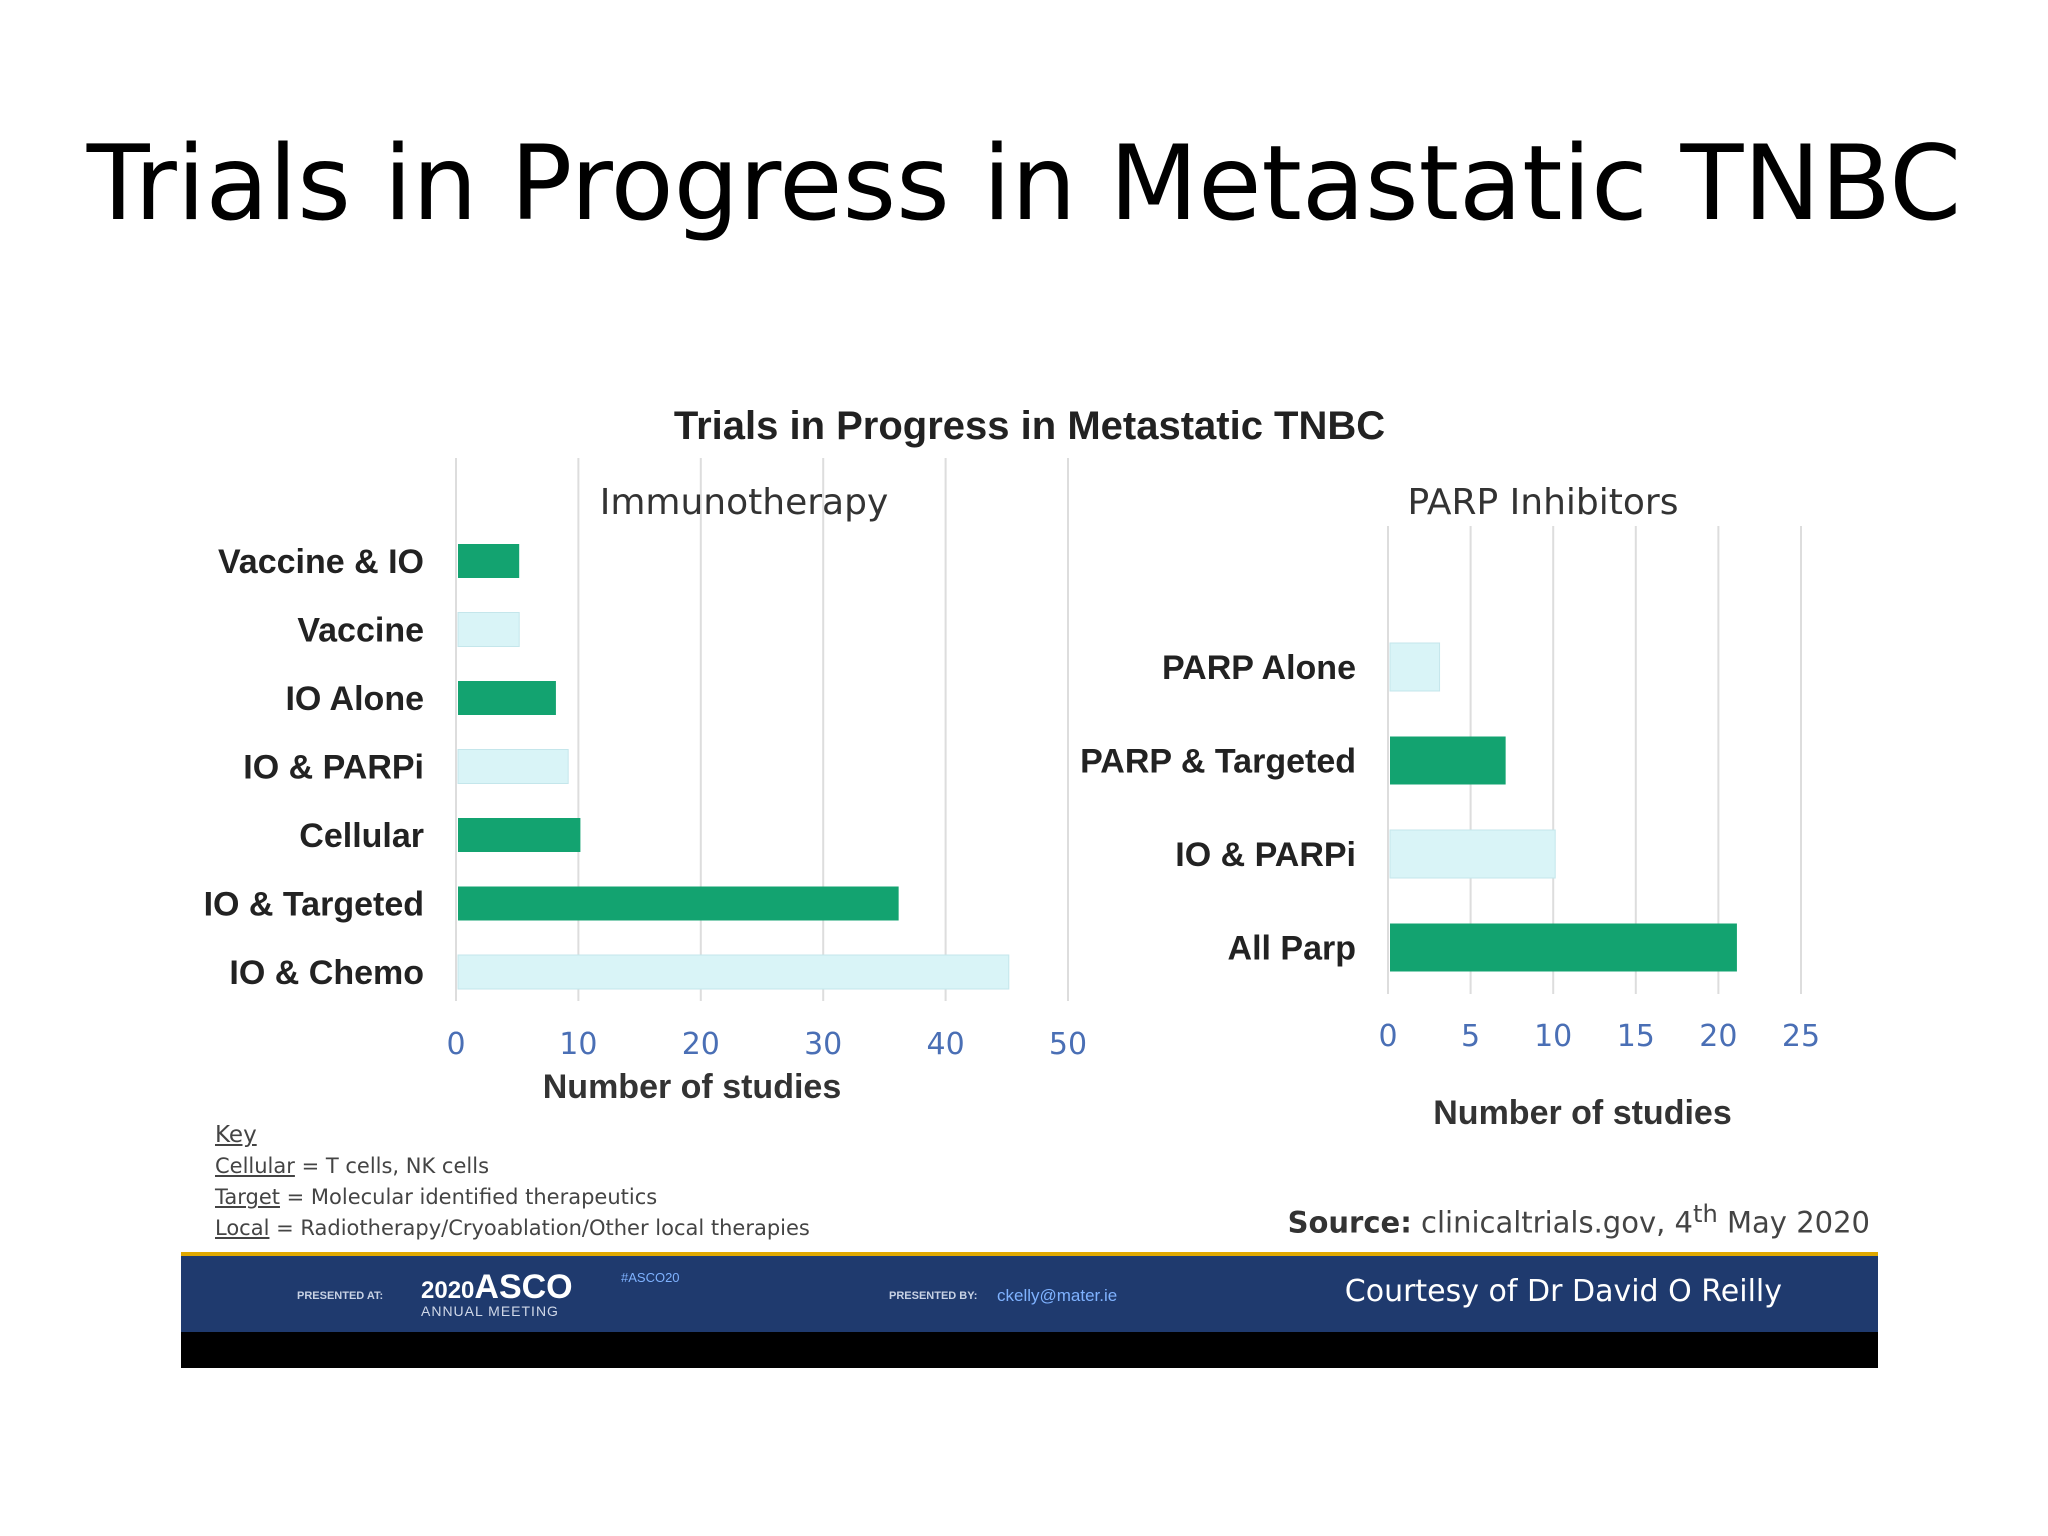 The width and height of the screenshot is (2048, 1536). I want to click on immuno-bar-io-parpi, so click(513, 766).